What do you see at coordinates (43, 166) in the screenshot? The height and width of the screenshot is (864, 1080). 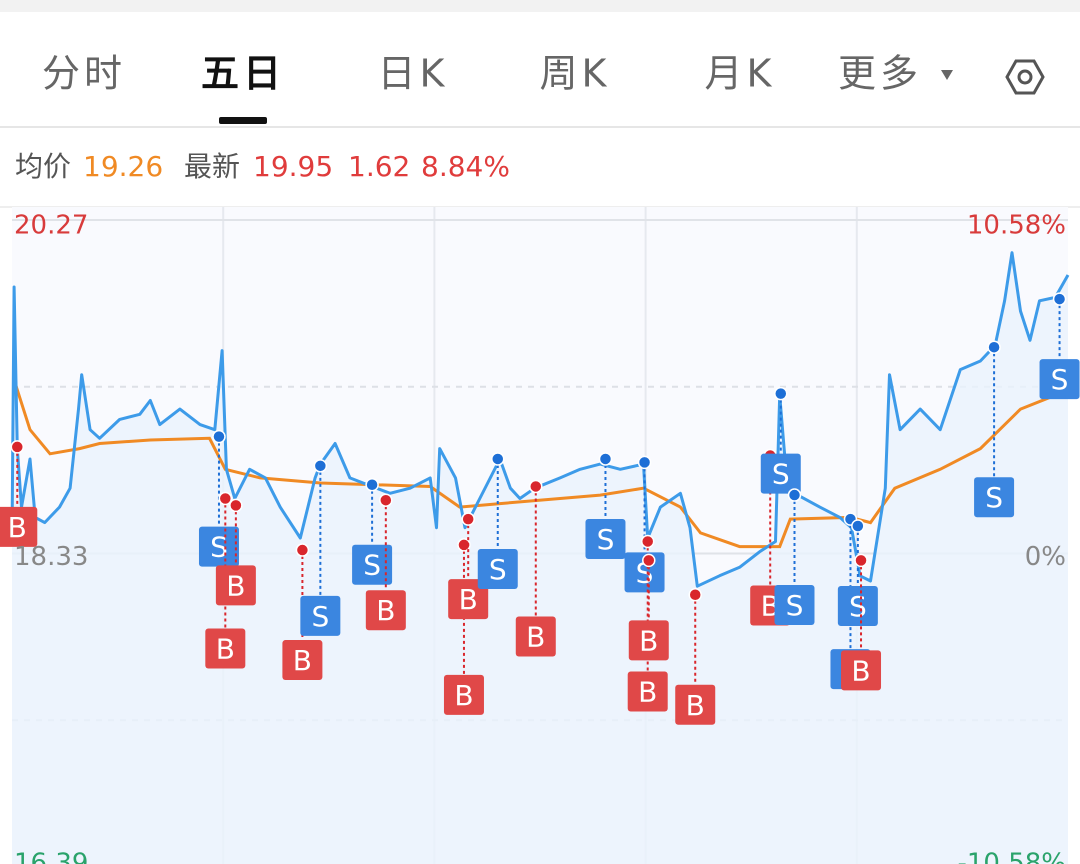 I see `avg-label: 均价` at bounding box center [43, 166].